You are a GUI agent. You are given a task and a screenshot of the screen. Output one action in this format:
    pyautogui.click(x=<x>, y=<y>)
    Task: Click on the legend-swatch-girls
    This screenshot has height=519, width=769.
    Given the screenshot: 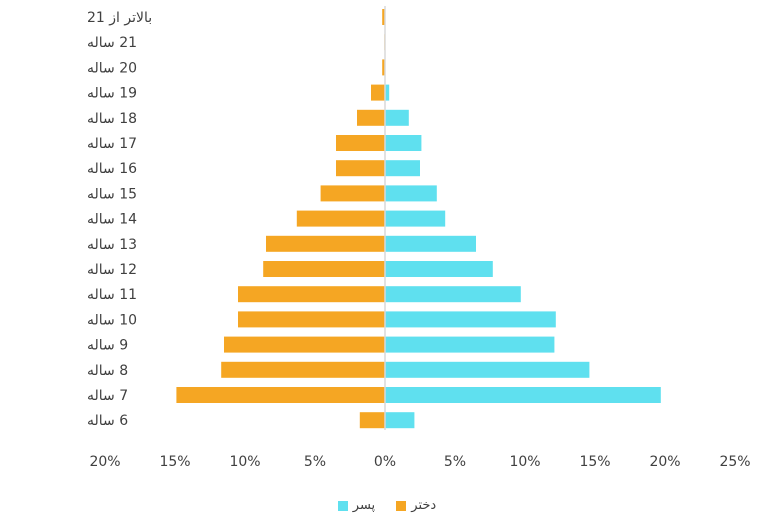 What is the action you would take?
    pyautogui.click(x=401, y=505)
    